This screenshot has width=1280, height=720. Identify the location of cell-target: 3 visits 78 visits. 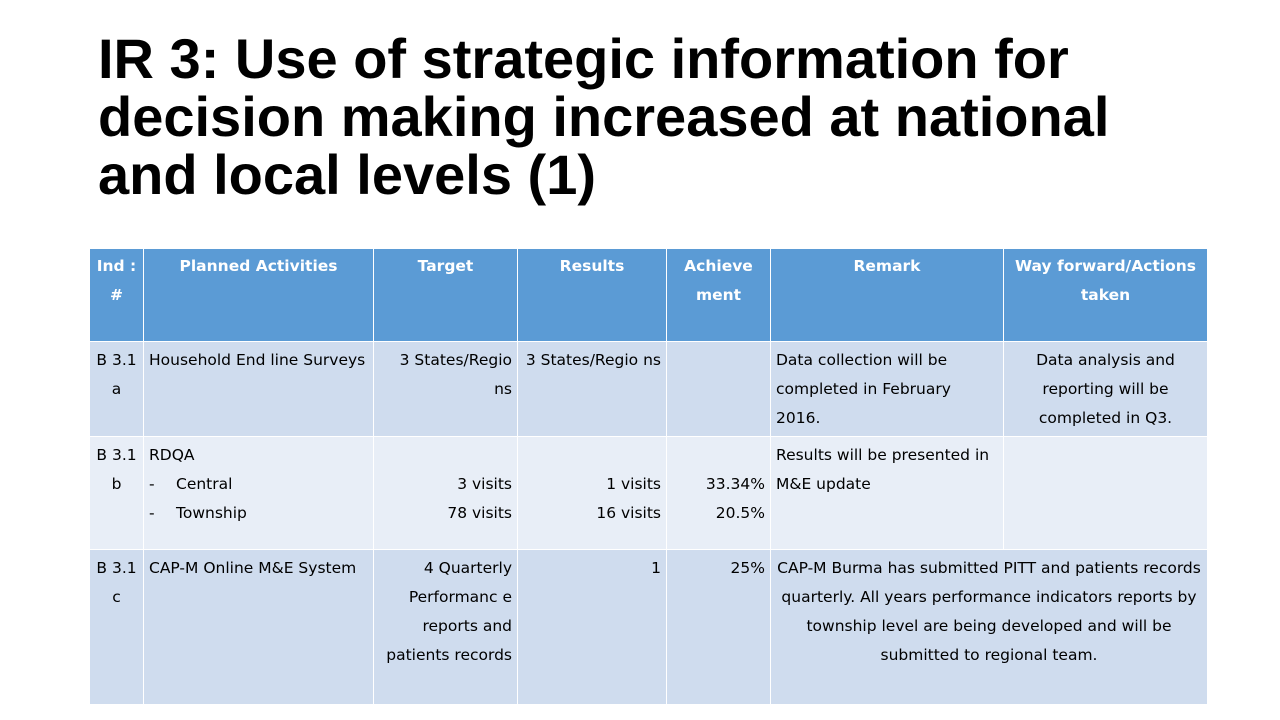
(445, 493).